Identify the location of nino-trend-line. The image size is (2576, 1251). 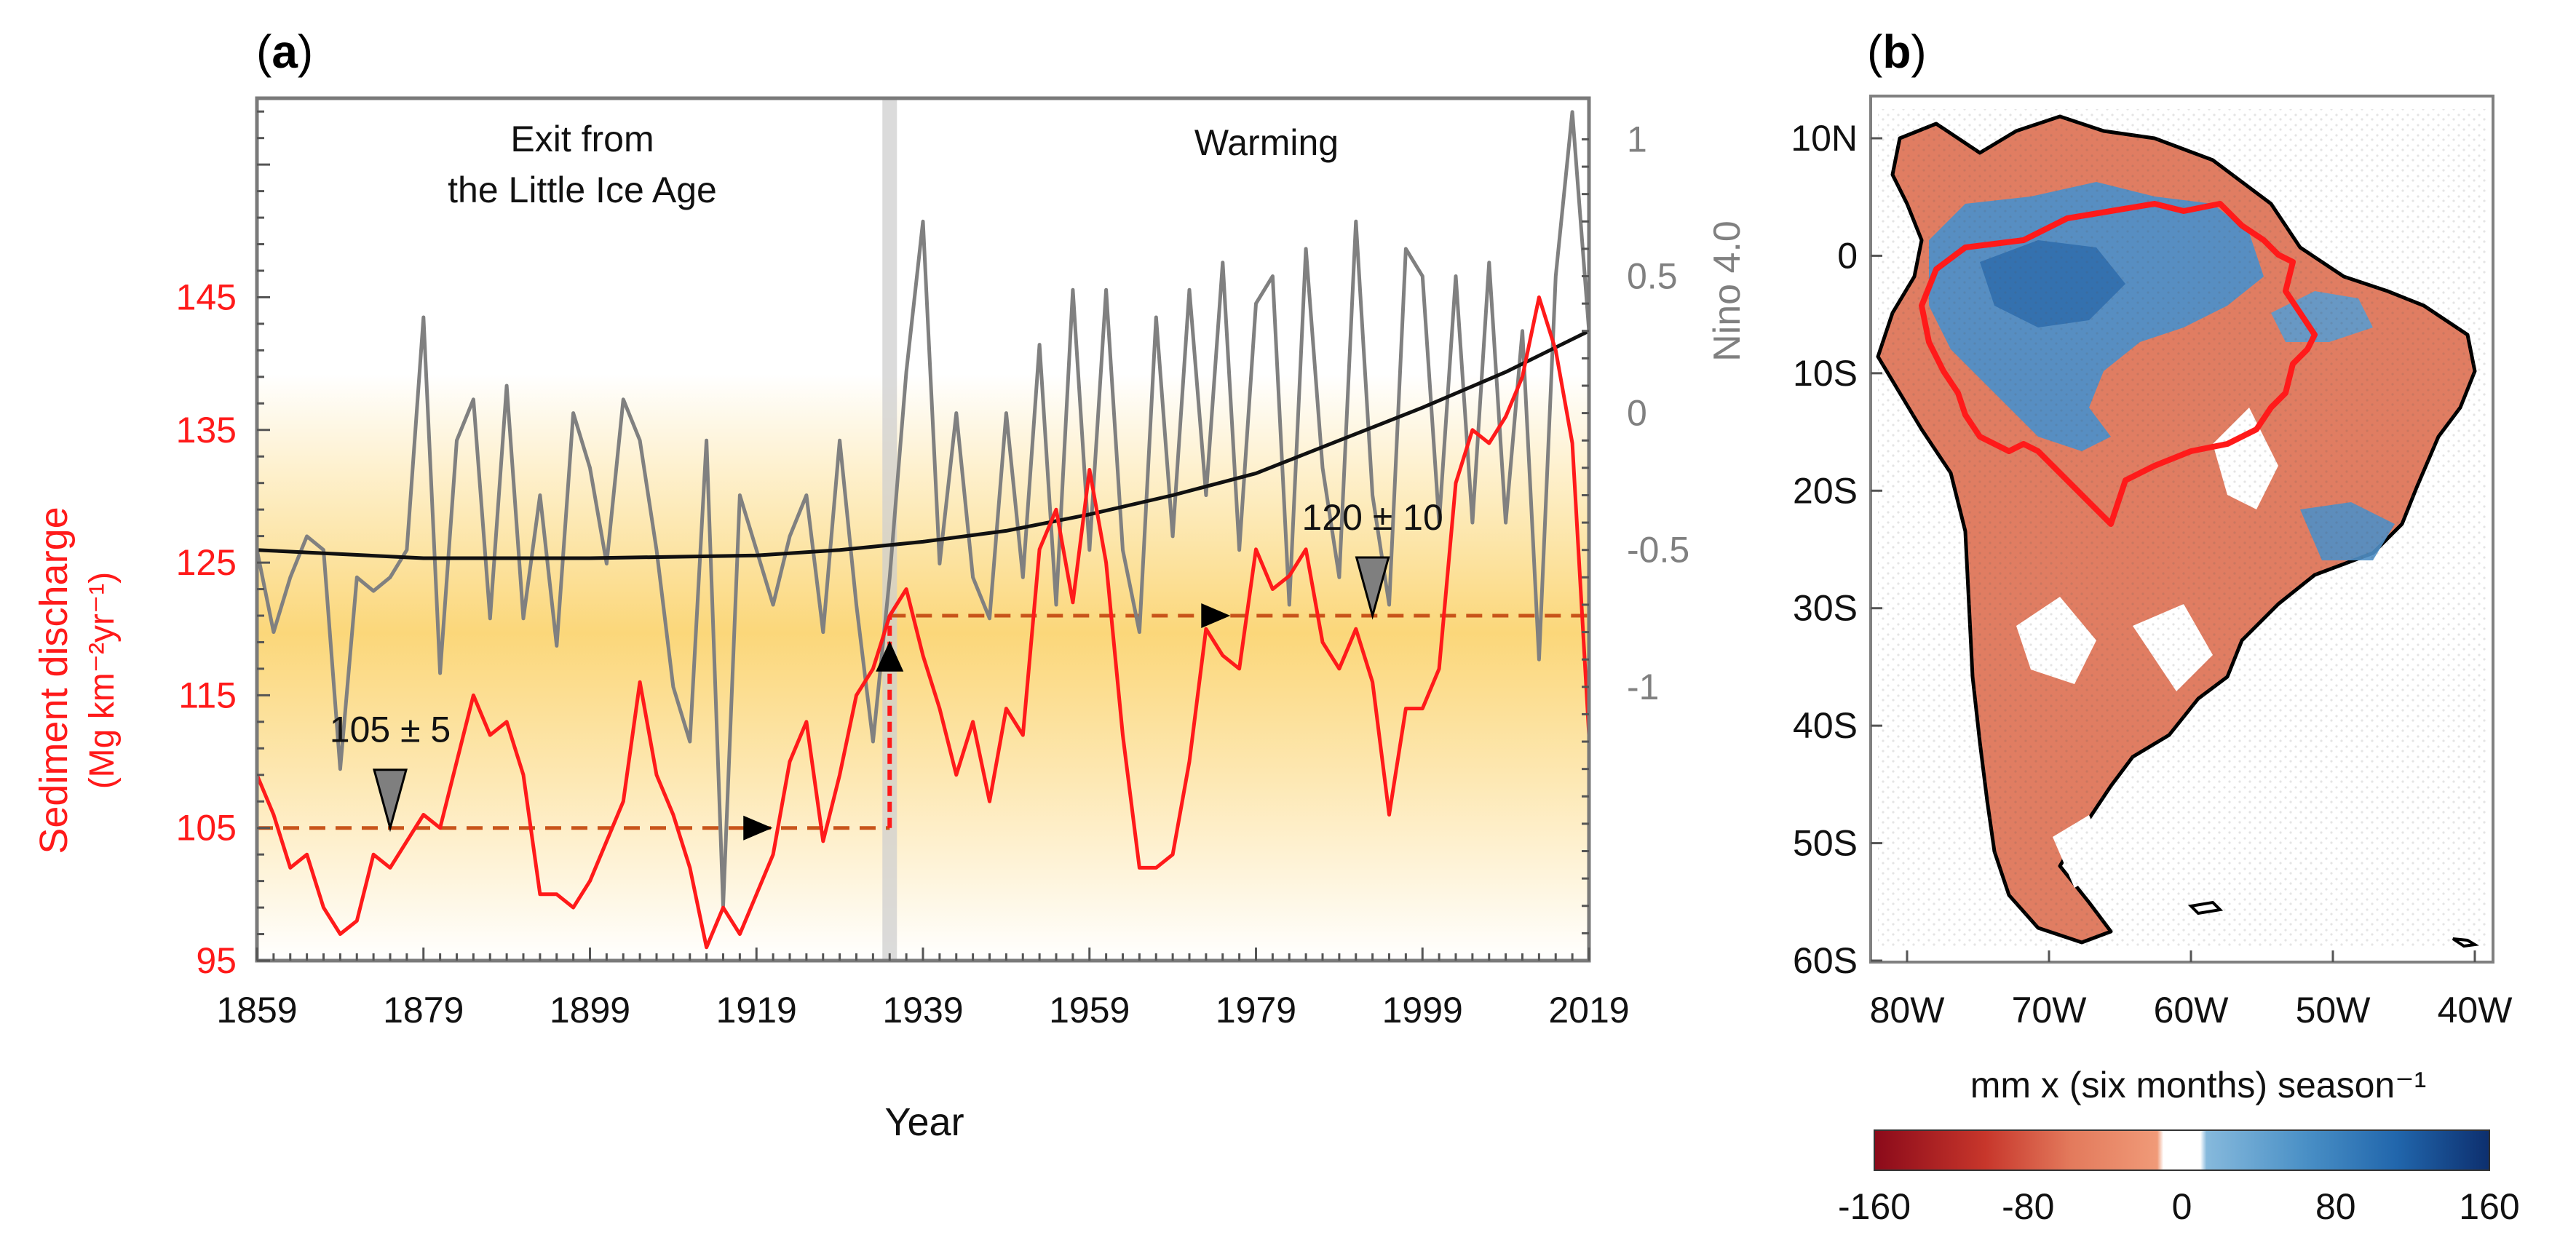
(923, 444).